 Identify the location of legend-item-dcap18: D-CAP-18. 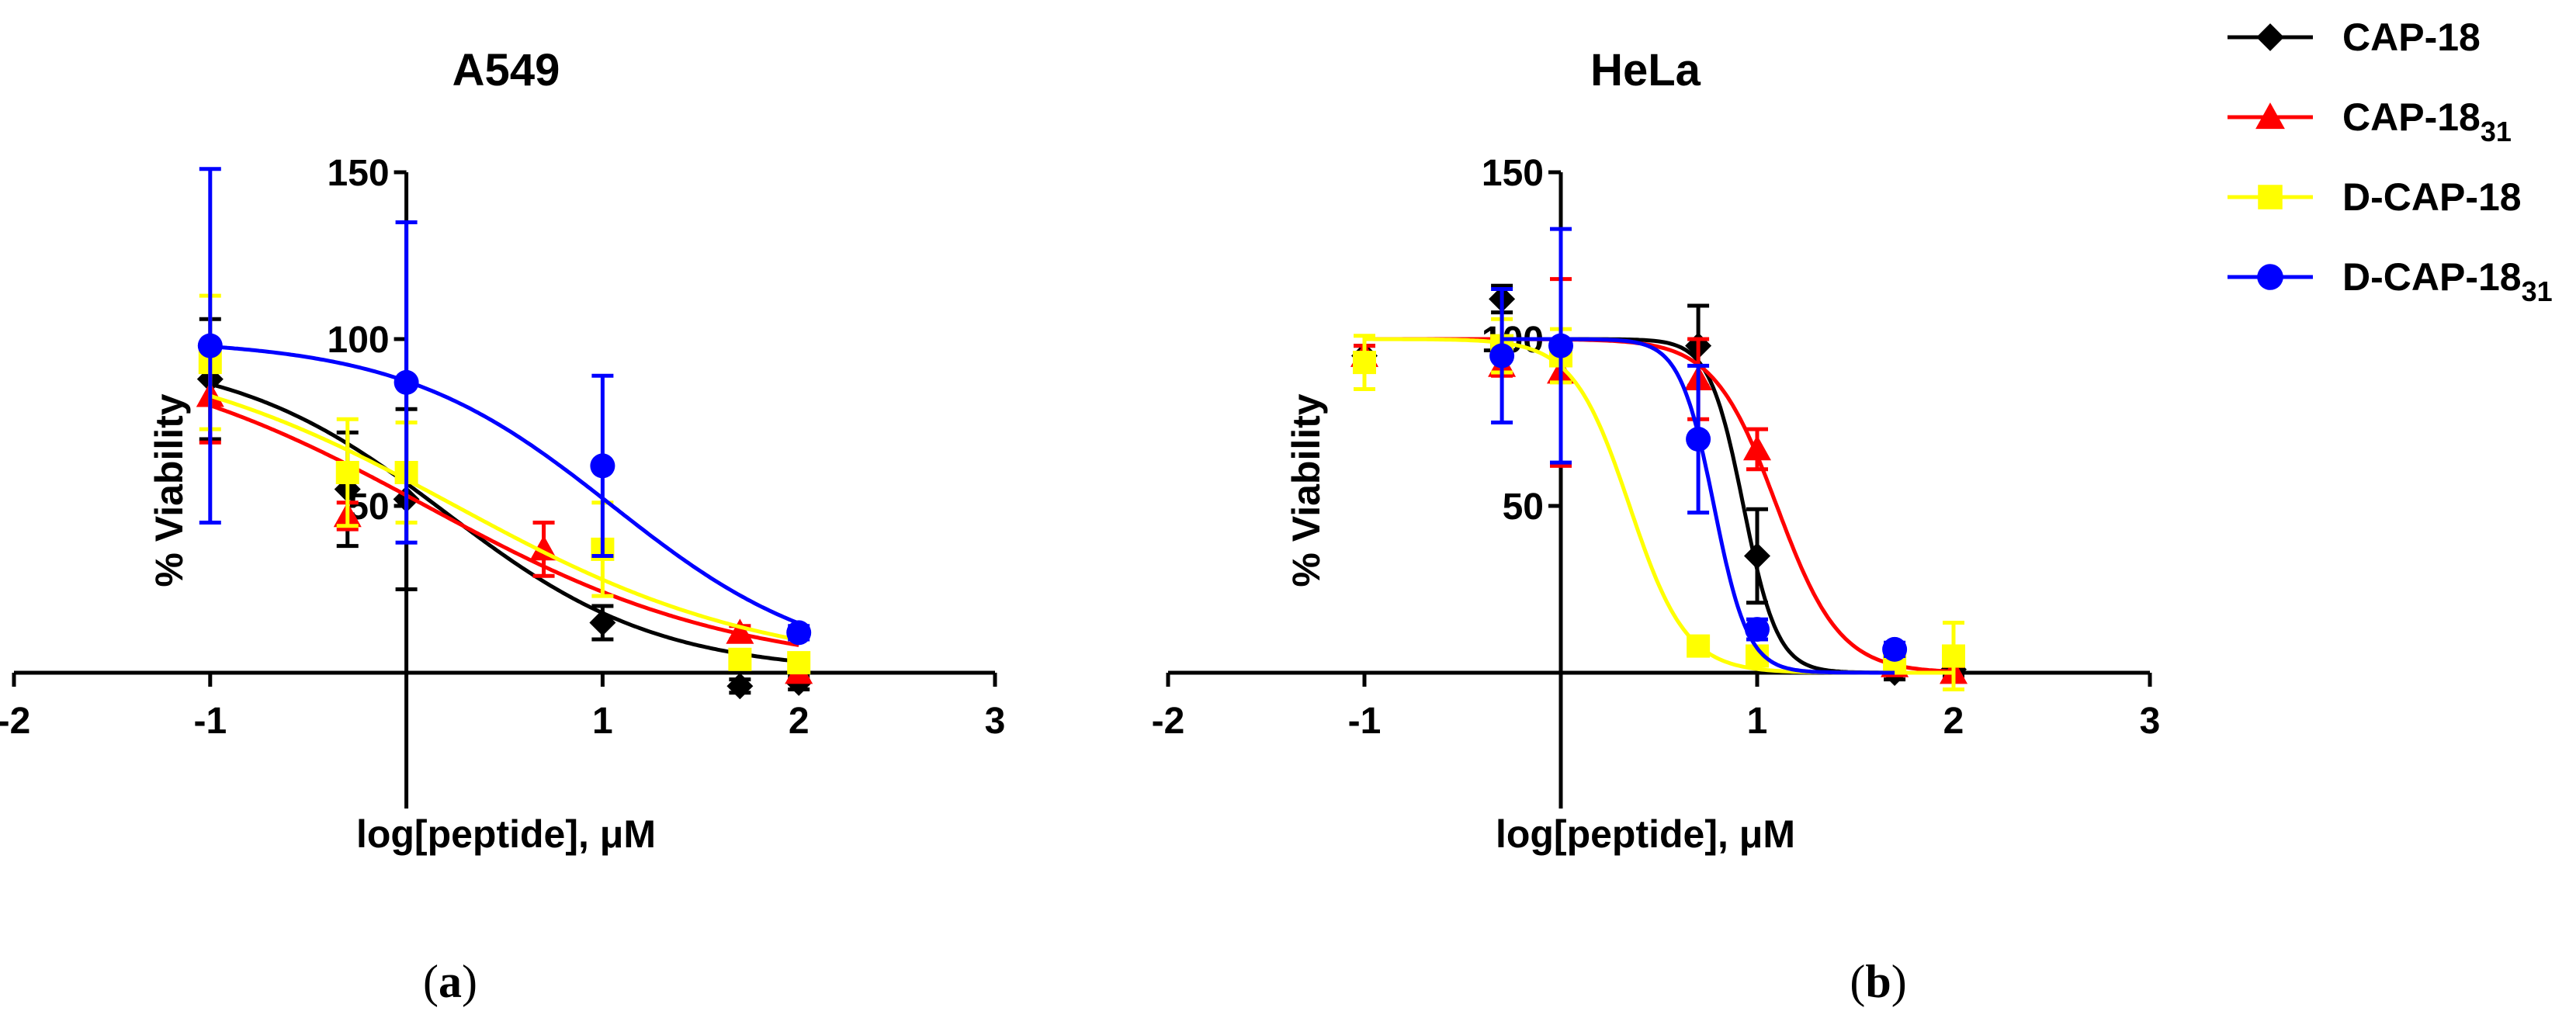
(2375, 197).